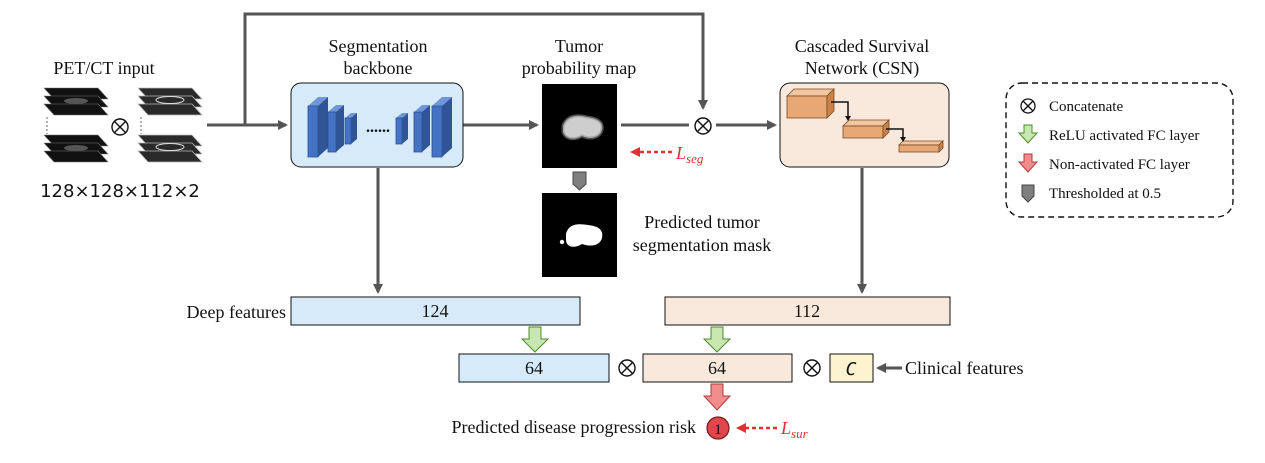 Image resolution: width=1265 pixels, height=463 pixels. What do you see at coordinates (695, 158) in the screenshot?
I see `seg-loss-sub: seg` at bounding box center [695, 158].